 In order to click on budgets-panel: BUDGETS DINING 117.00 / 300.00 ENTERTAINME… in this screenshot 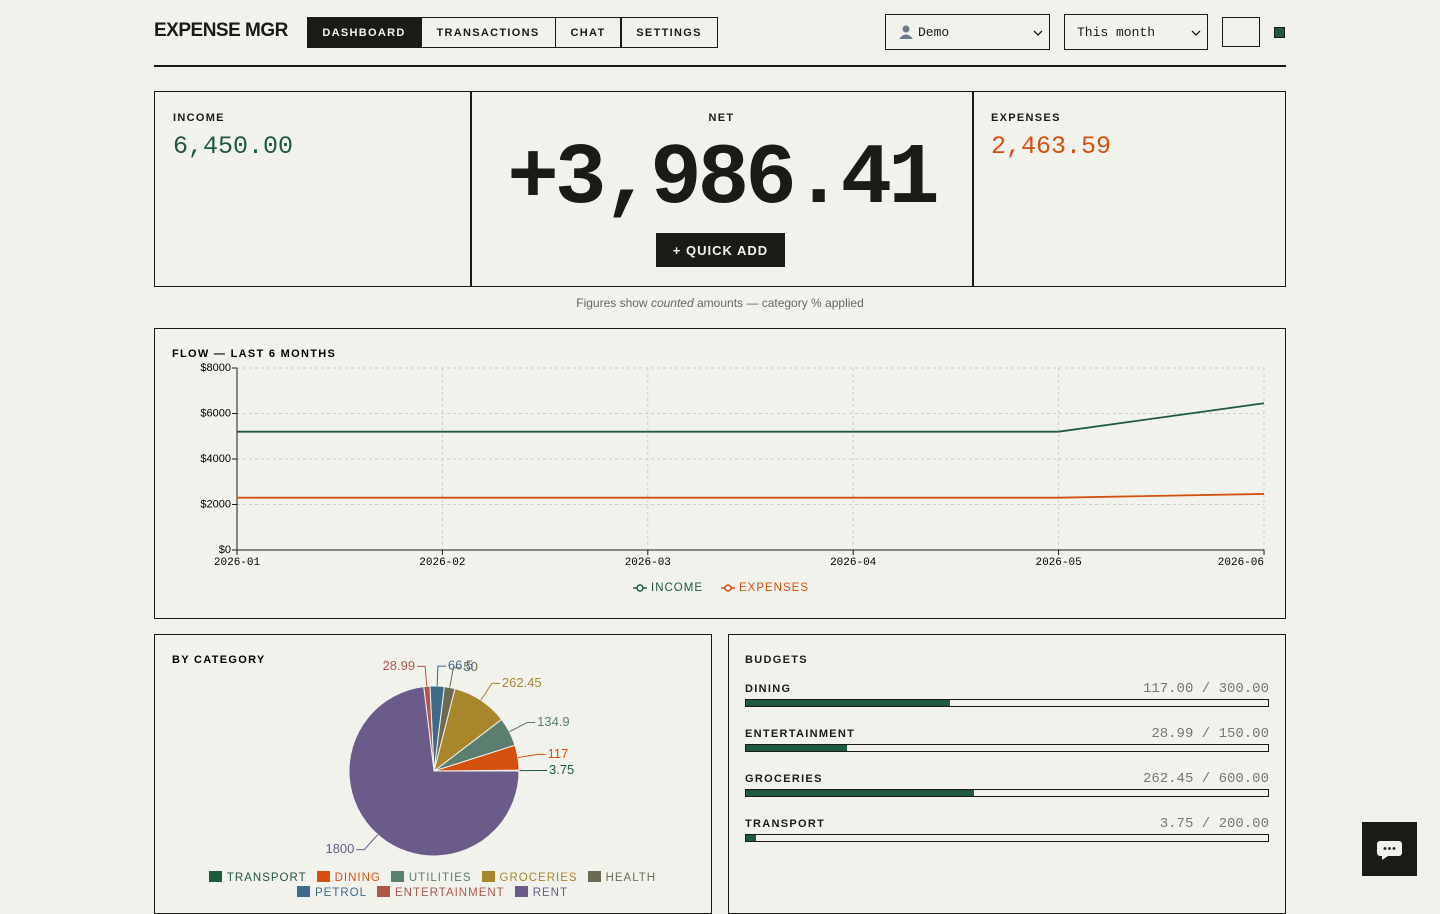, I will do `click(1007, 774)`.